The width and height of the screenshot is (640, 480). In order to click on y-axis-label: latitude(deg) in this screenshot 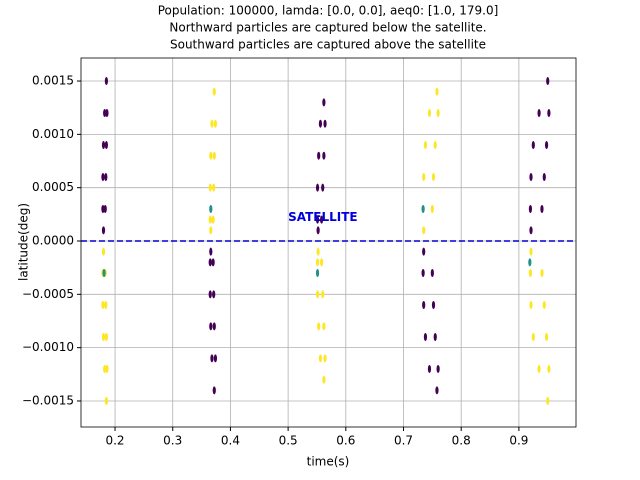, I will do `click(24, 242)`.